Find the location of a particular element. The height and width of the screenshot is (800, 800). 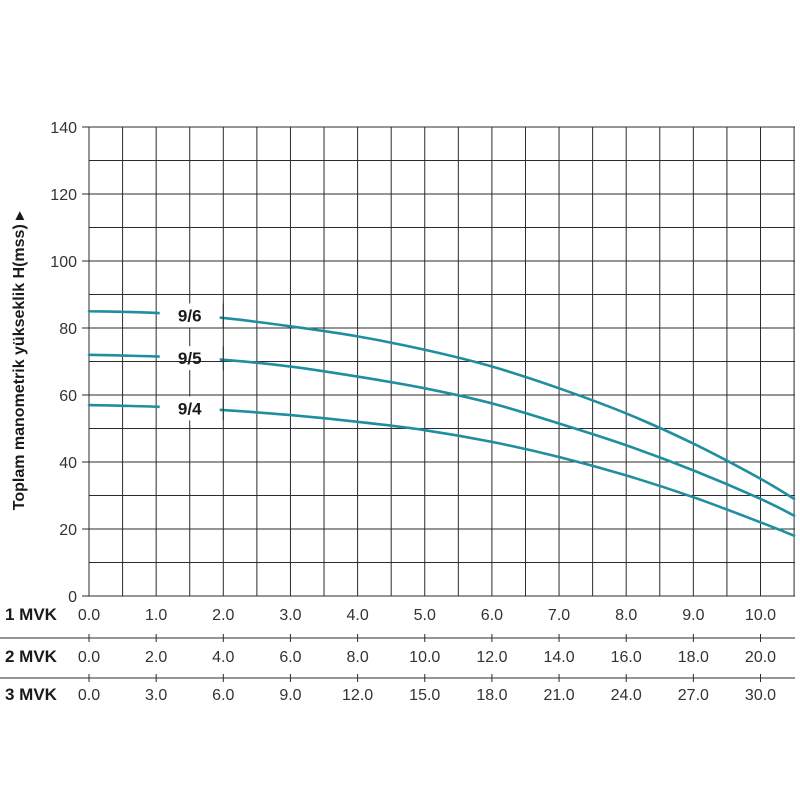

x-tick-label: 21.0 is located at coordinates (558, 695).